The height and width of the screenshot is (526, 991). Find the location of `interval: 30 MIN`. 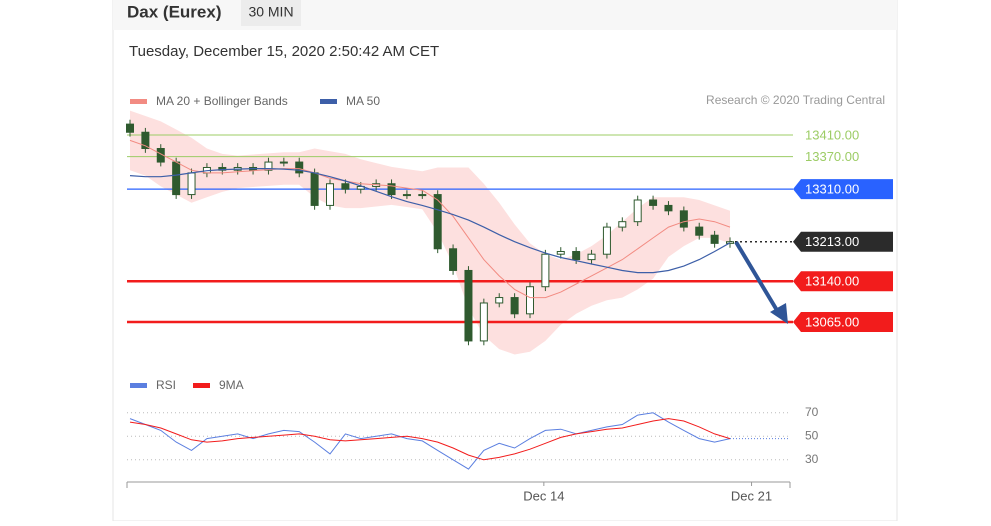

interval: 30 MIN is located at coordinates (270, 12).